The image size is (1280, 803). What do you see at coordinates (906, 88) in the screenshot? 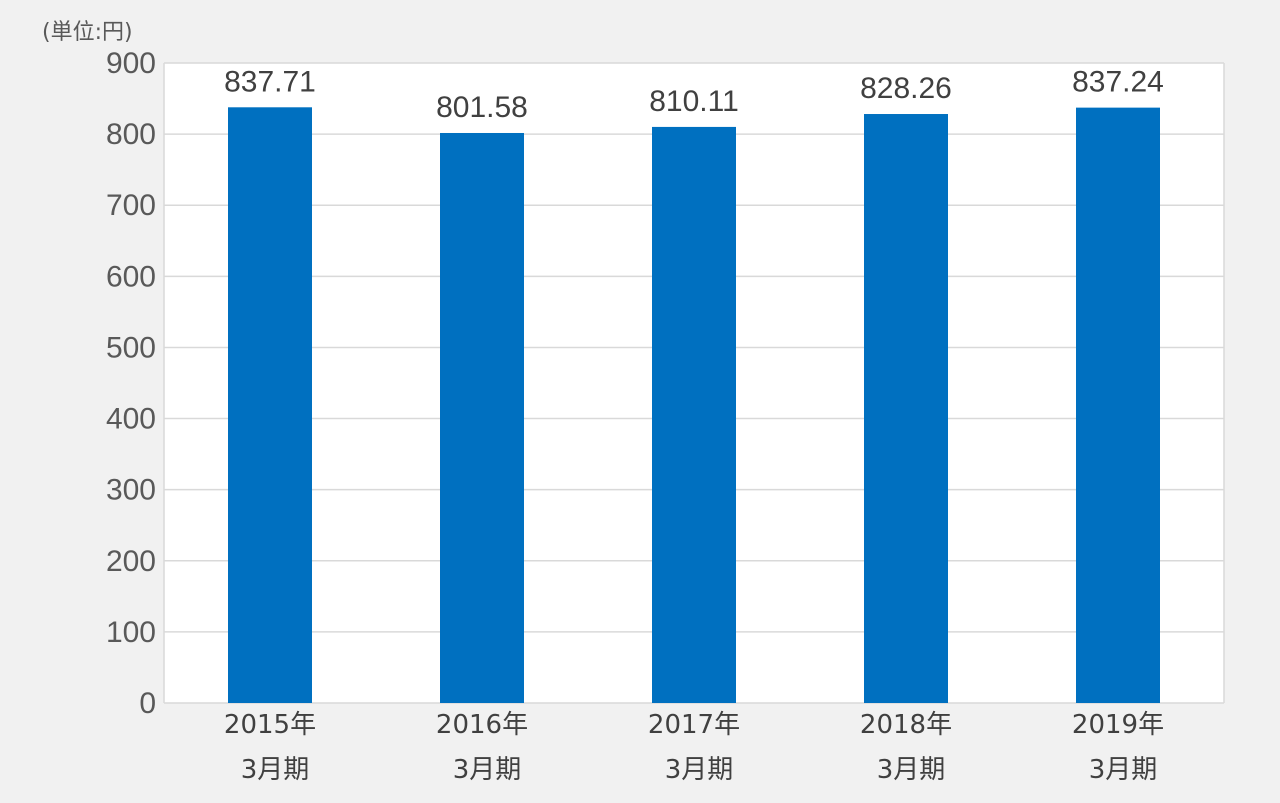
I see `data-label: 828.26` at bounding box center [906, 88].